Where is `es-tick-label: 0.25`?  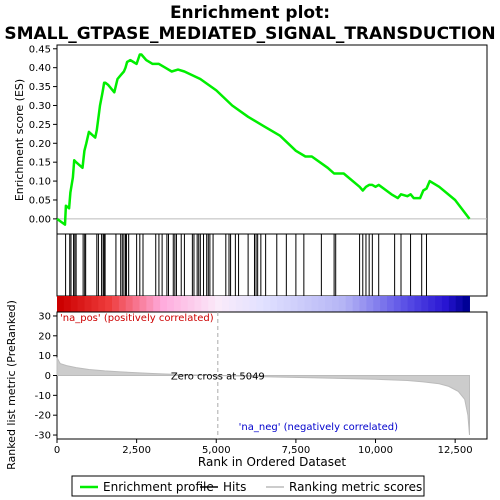 es-tick-label: 0.25 is located at coordinates (40, 125).